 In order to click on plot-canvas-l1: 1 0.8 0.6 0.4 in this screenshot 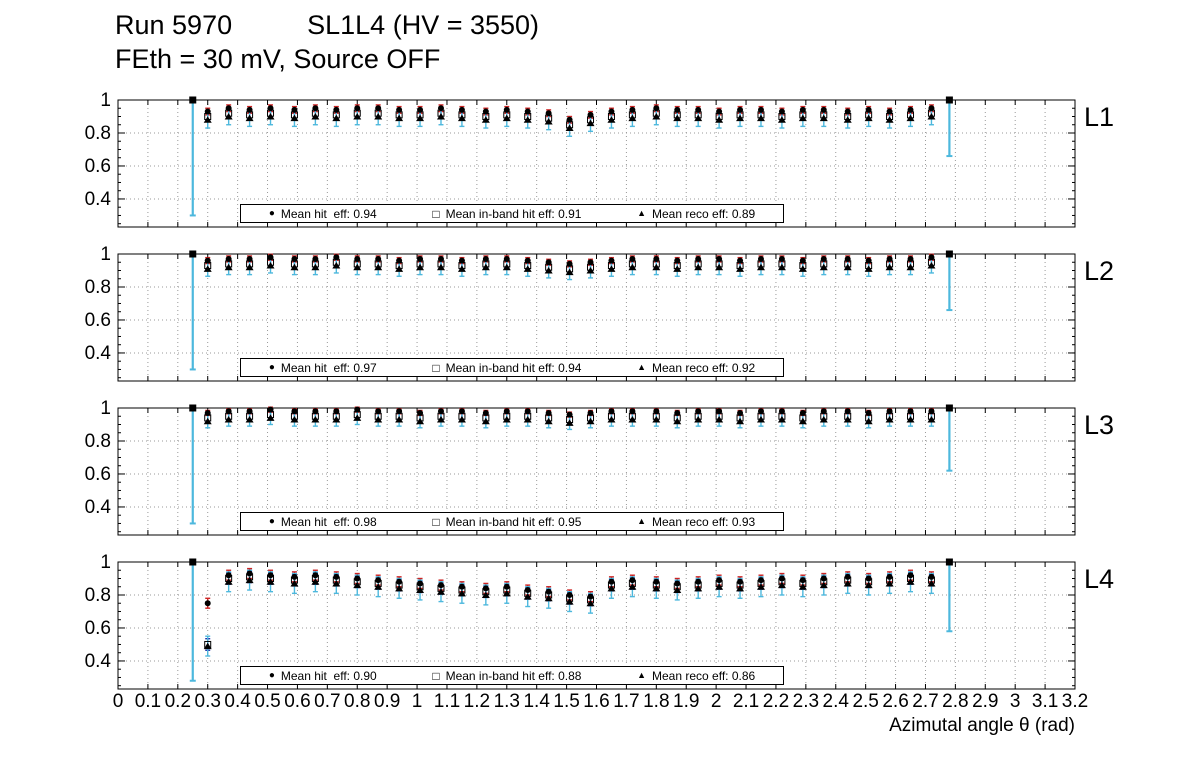, I will do `click(580, 160)`.